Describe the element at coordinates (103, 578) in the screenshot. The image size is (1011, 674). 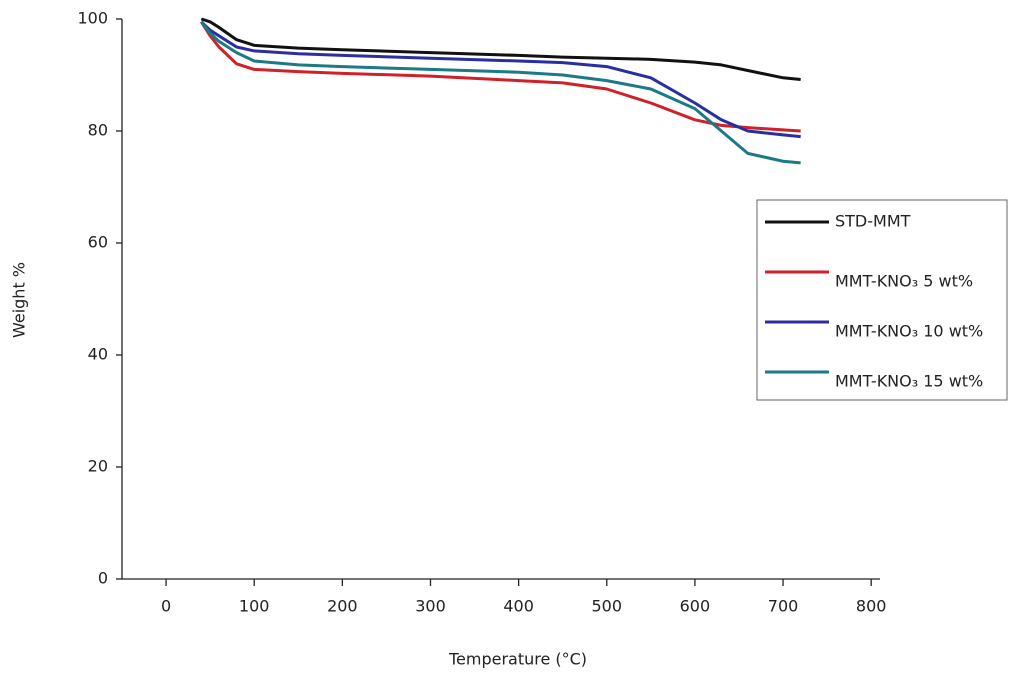
I see `y-tick-label: 0` at that location.